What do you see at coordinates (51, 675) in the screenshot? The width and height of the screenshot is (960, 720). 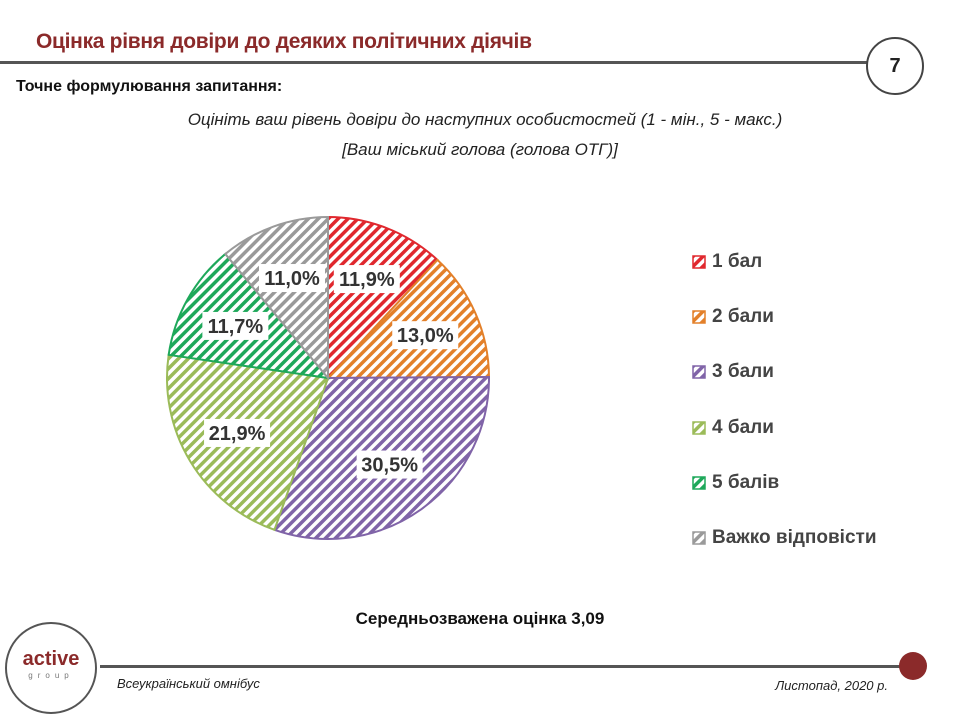 I see `logo-sub: group` at bounding box center [51, 675].